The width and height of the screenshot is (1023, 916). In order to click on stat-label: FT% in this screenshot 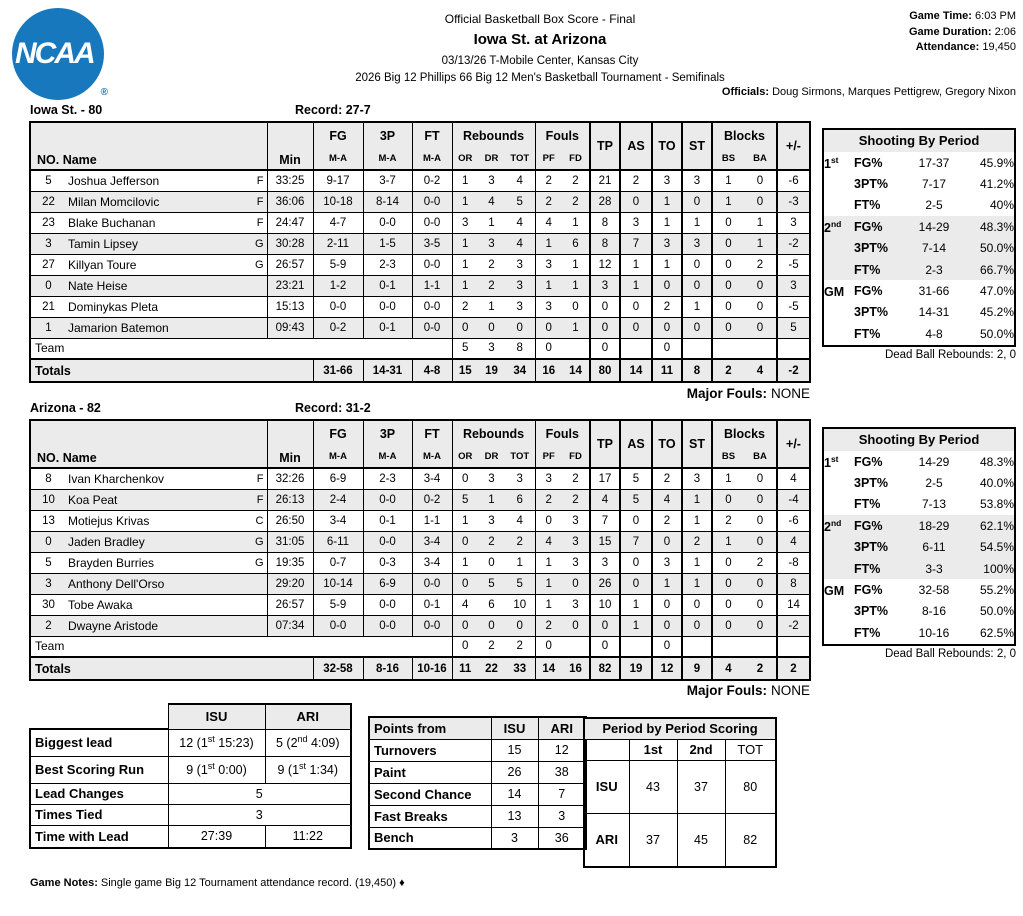, I will do `click(880, 568)`.